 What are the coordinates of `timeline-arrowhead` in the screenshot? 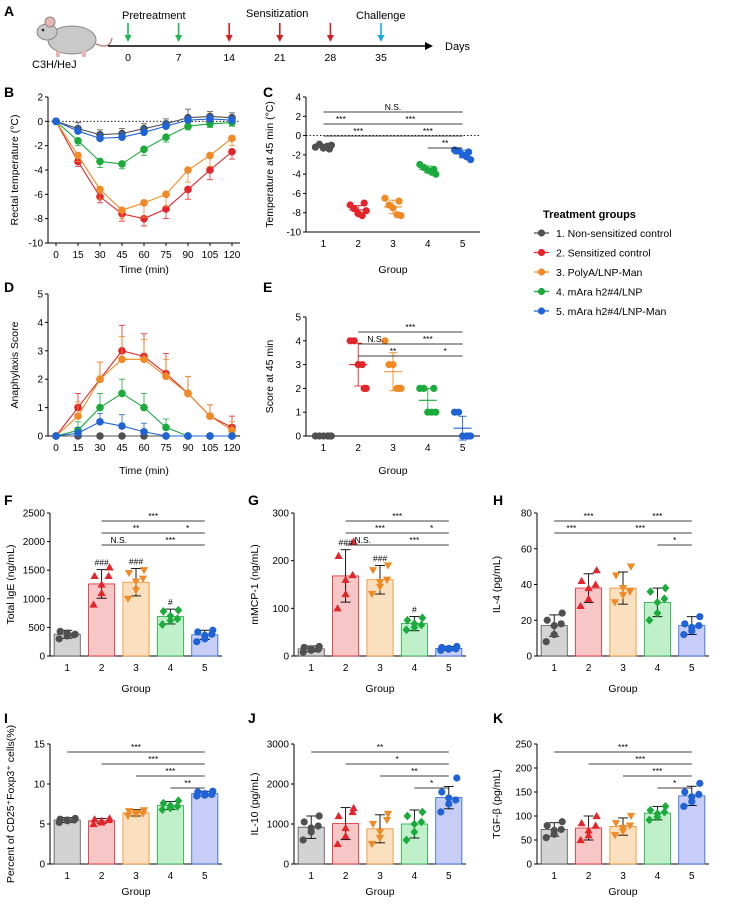 It's located at (429, 46).